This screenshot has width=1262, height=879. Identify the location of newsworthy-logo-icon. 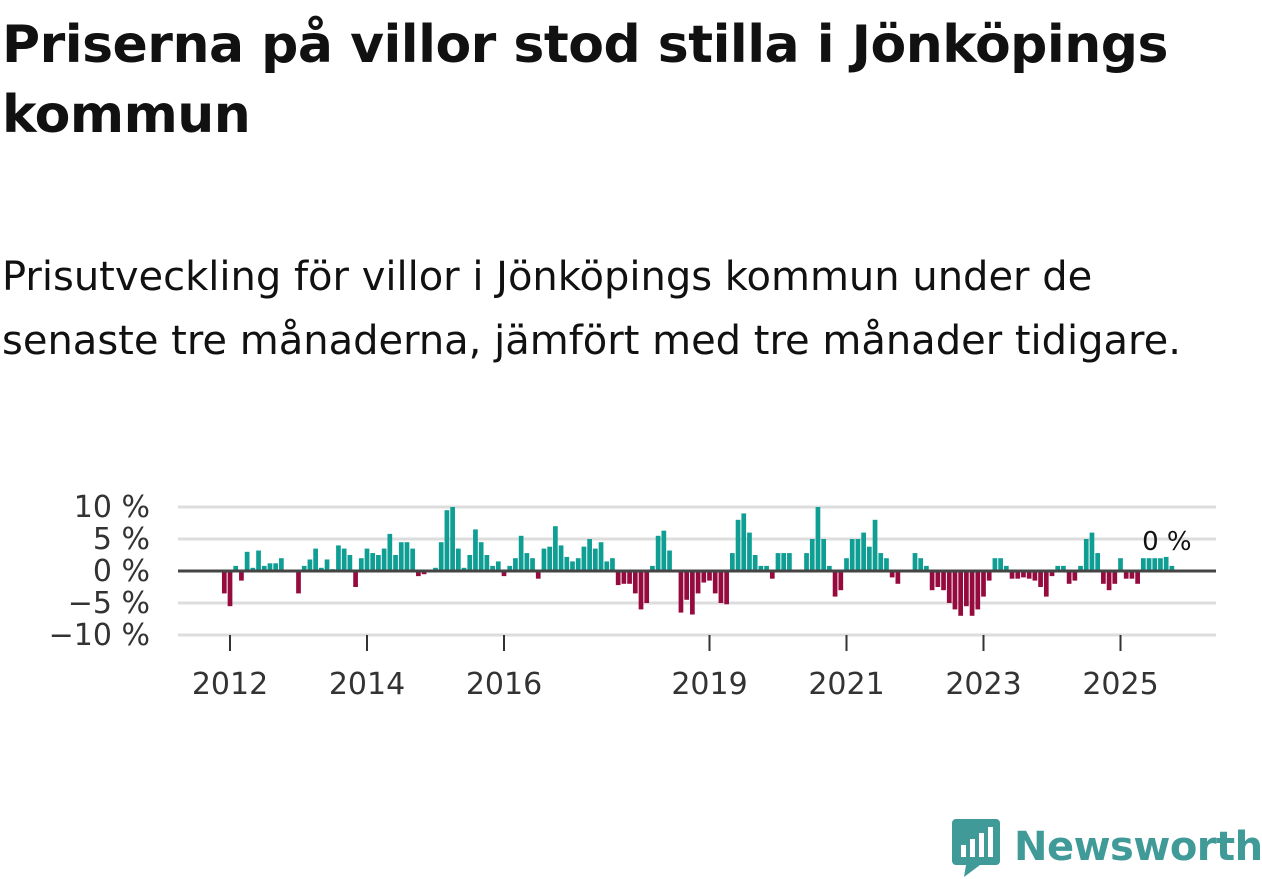
(976, 848).